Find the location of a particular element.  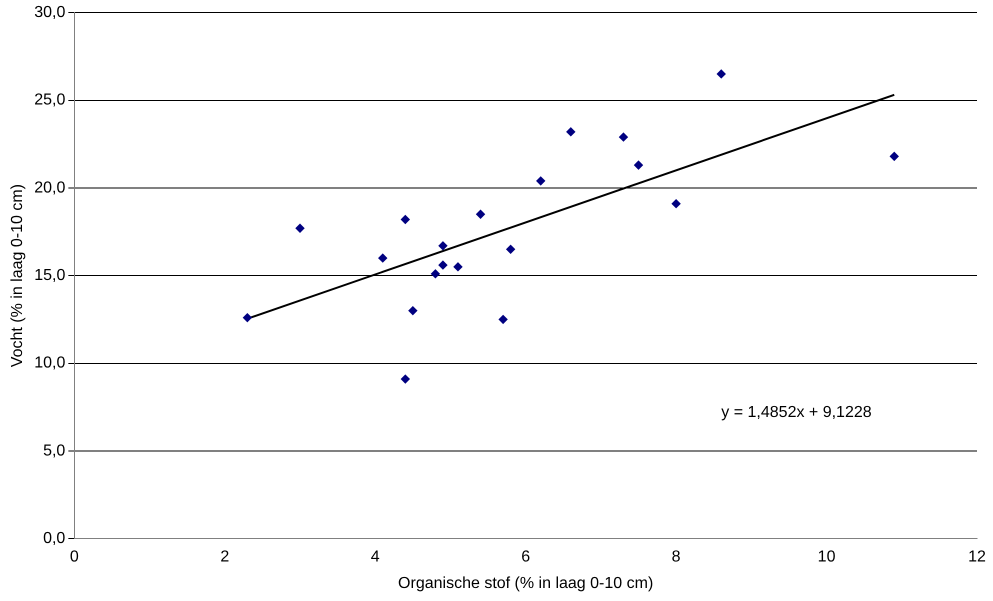

x-tick-label: 0 is located at coordinates (74, 557).